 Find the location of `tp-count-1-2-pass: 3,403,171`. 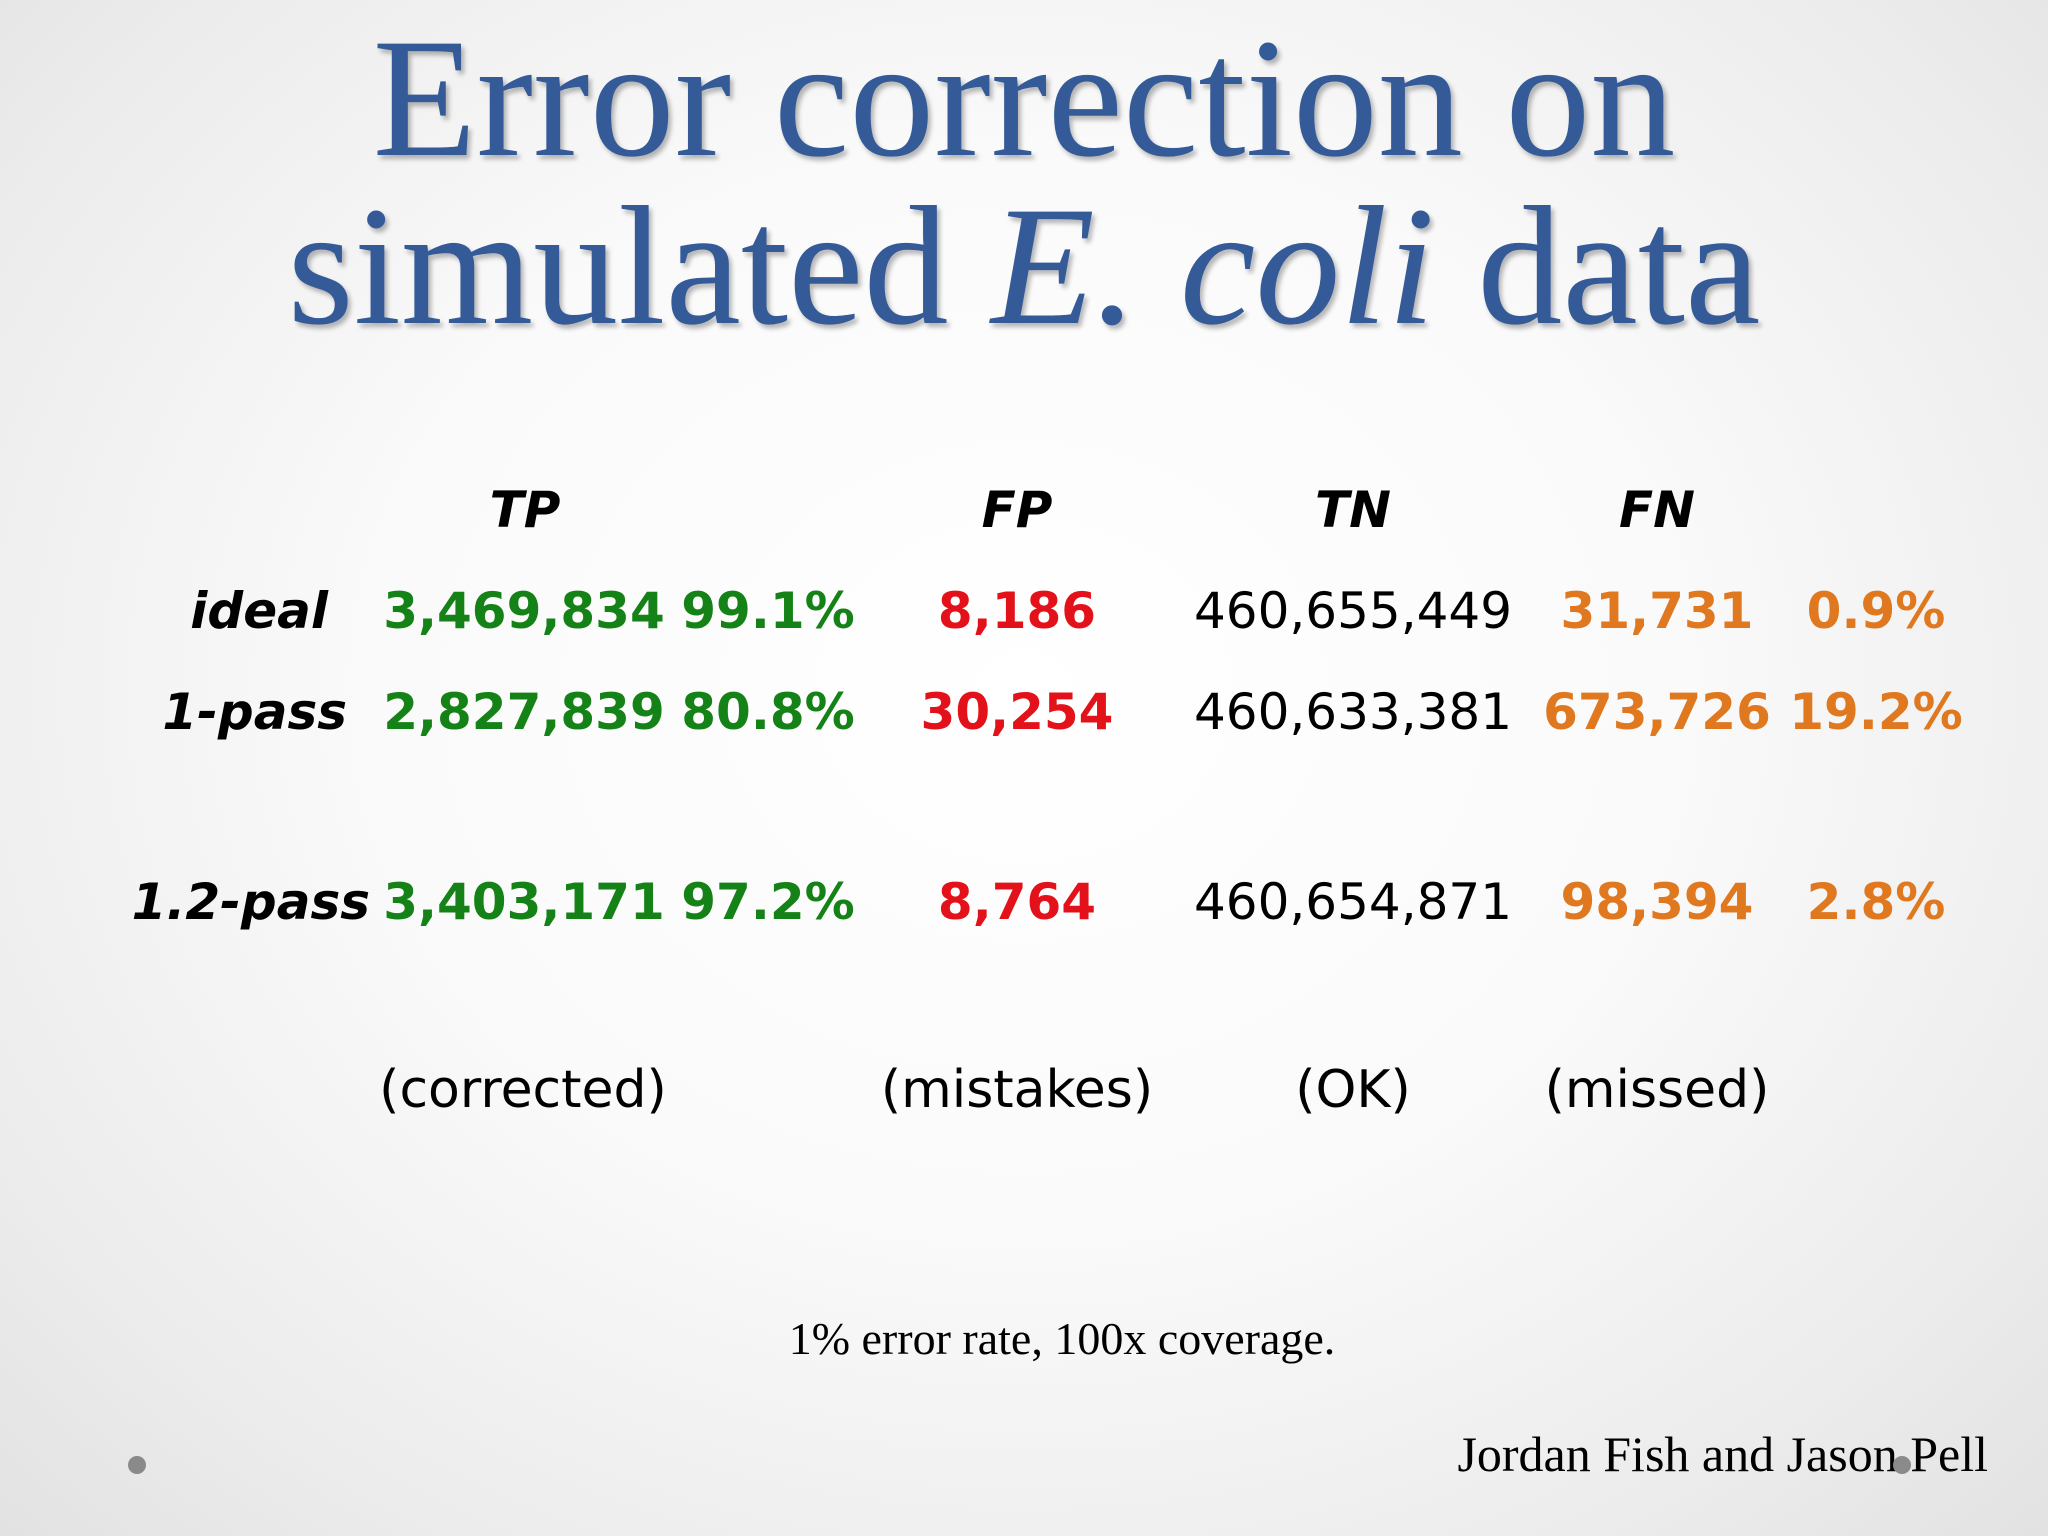

tp-count-1-2-pass: 3,403,171 is located at coordinates (524, 902).